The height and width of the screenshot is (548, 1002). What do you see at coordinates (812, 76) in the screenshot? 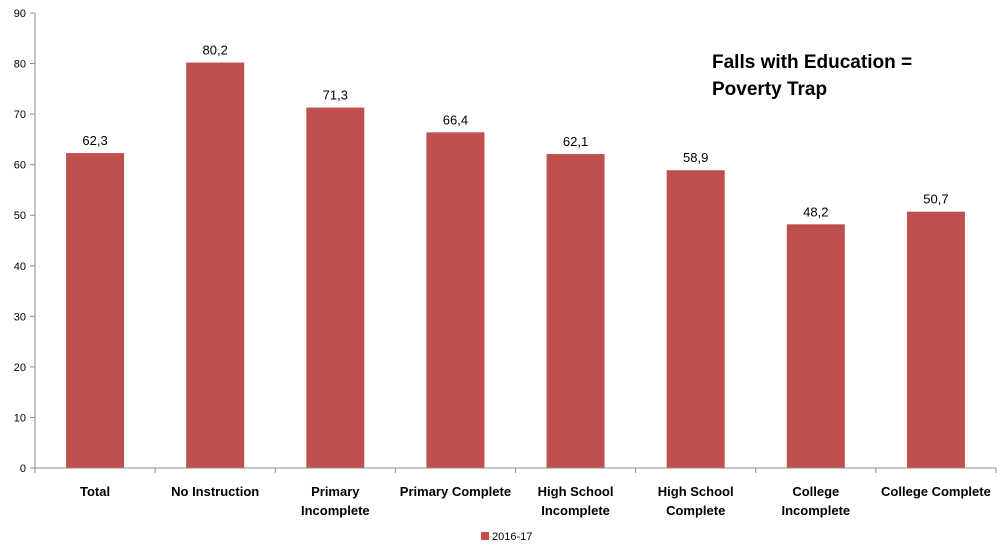
I see `chart-annotation: Falls with Education = Poverty Trap` at bounding box center [812, 76].